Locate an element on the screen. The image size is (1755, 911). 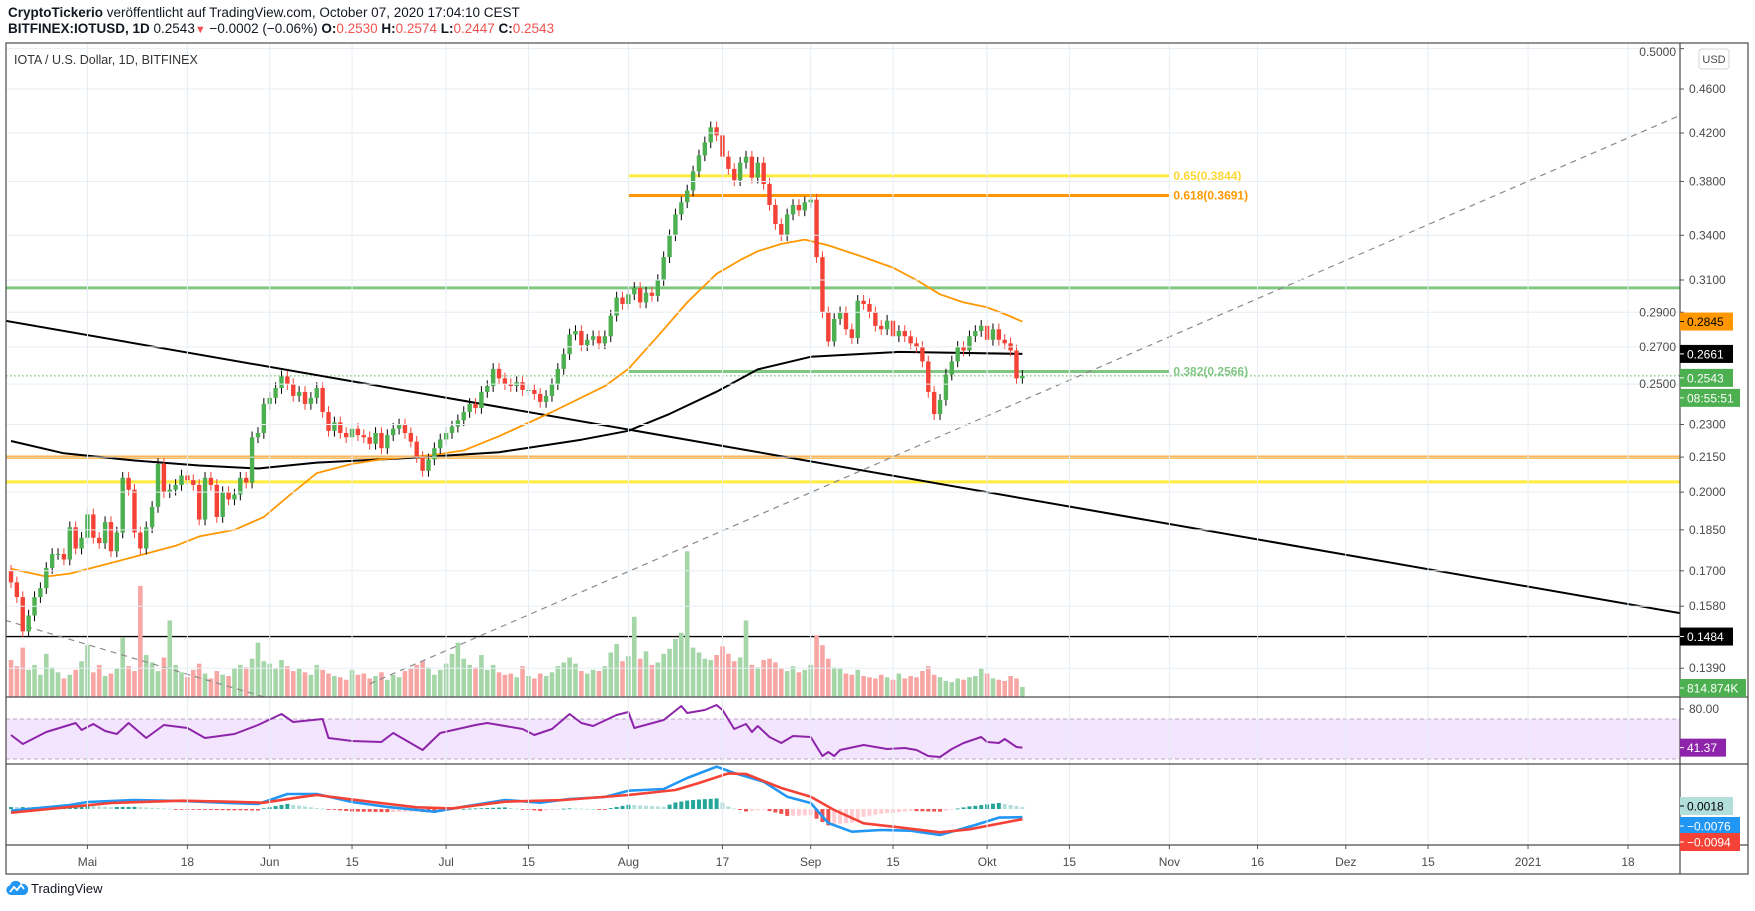
rsi-pane is located at coordinates (843, 732).